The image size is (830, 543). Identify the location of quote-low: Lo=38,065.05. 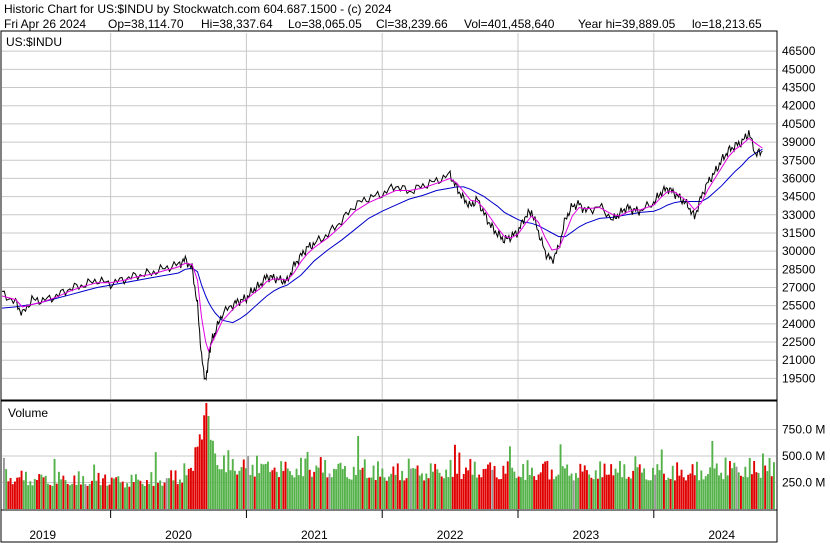
(325, 24).